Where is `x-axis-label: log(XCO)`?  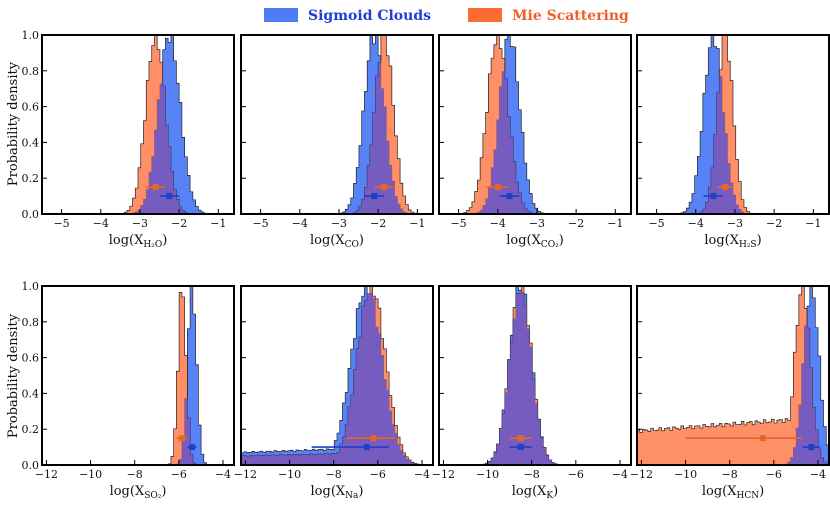
x-axis-label: log(XCO) is located at coordinates (337, 241).